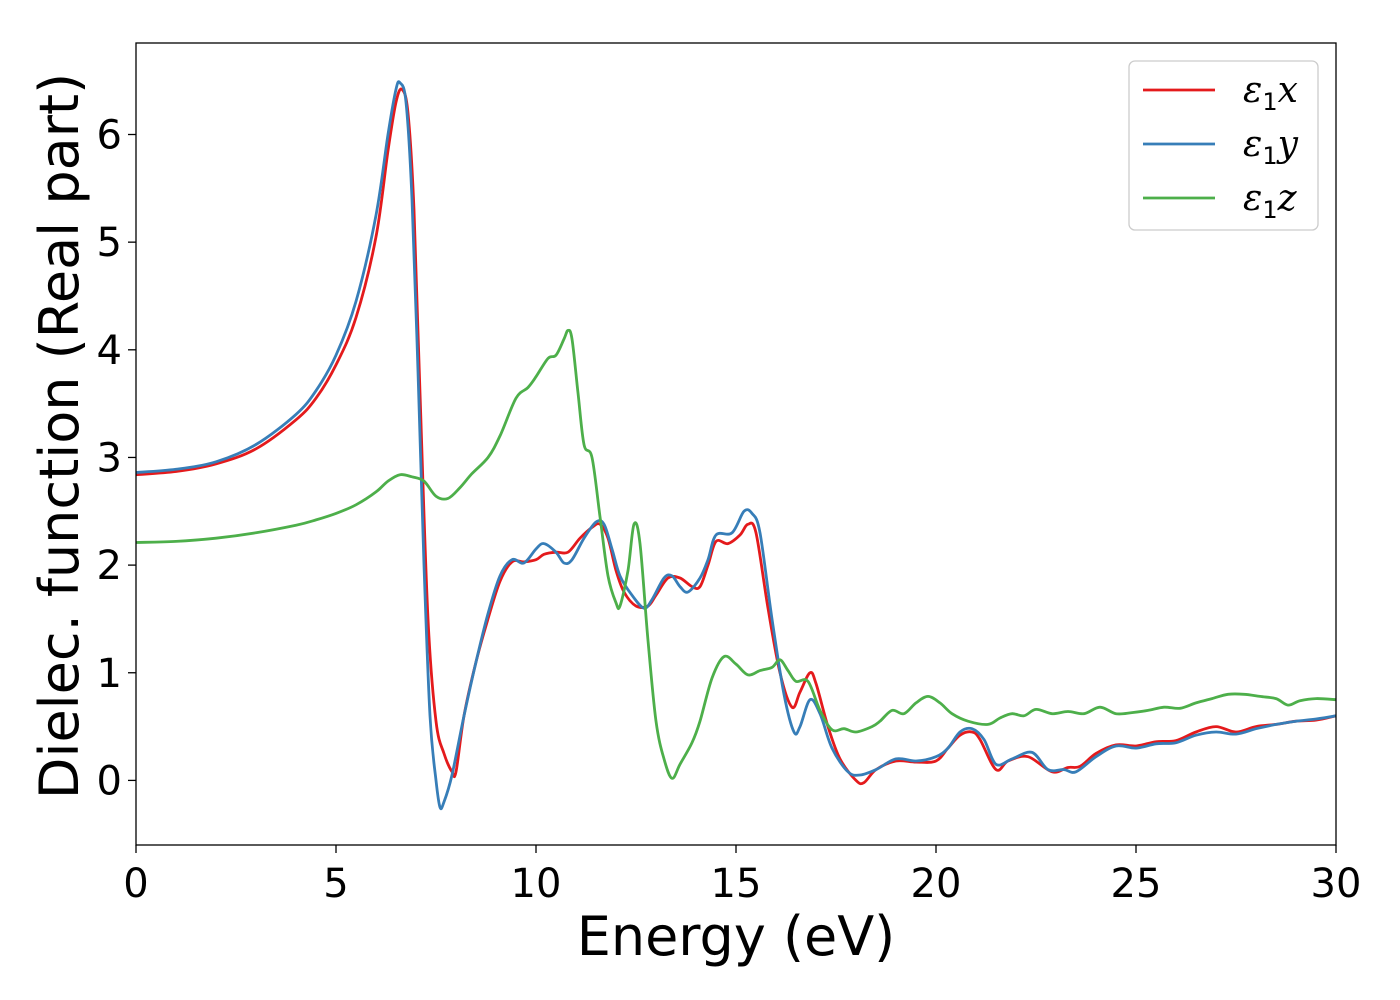 This screenshot has height=1000, width=1400. Describe the element at coordinates (1271, 147) in the screenshot. I see `legend-label: ε1y` at that location.